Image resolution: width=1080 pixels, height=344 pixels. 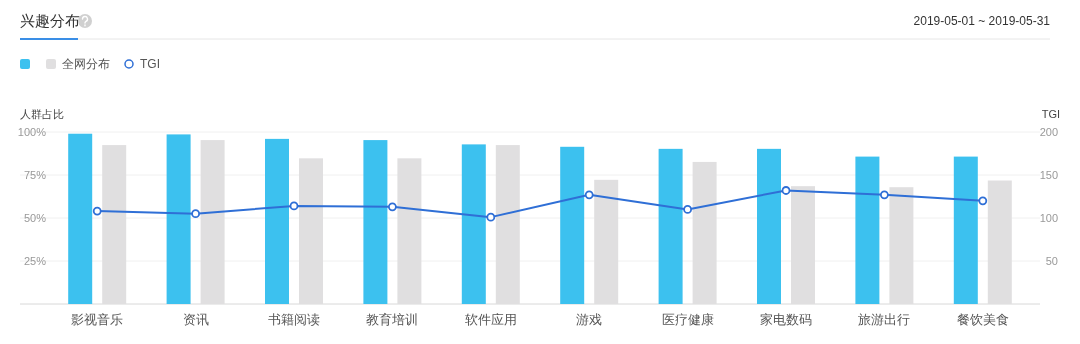 What do you see at coordinates (97, 319) in the screenshot?
I see `x-tick-label: 影视音乐` at bounding box center [97, 319].